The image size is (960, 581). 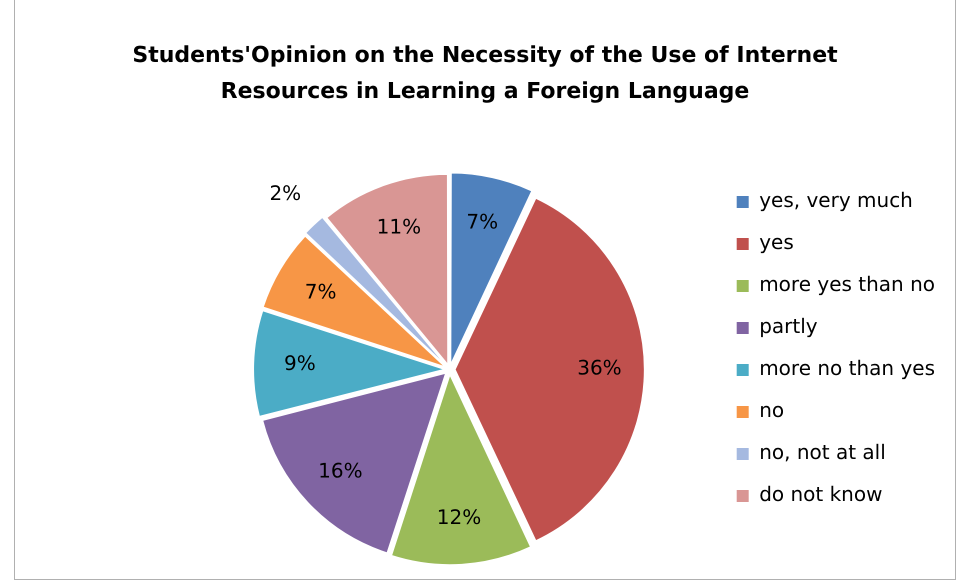 What do you see at coordinates (599, 368) in the screenshot?
I see `data-label: 36%` at bounding box center [599, 368].